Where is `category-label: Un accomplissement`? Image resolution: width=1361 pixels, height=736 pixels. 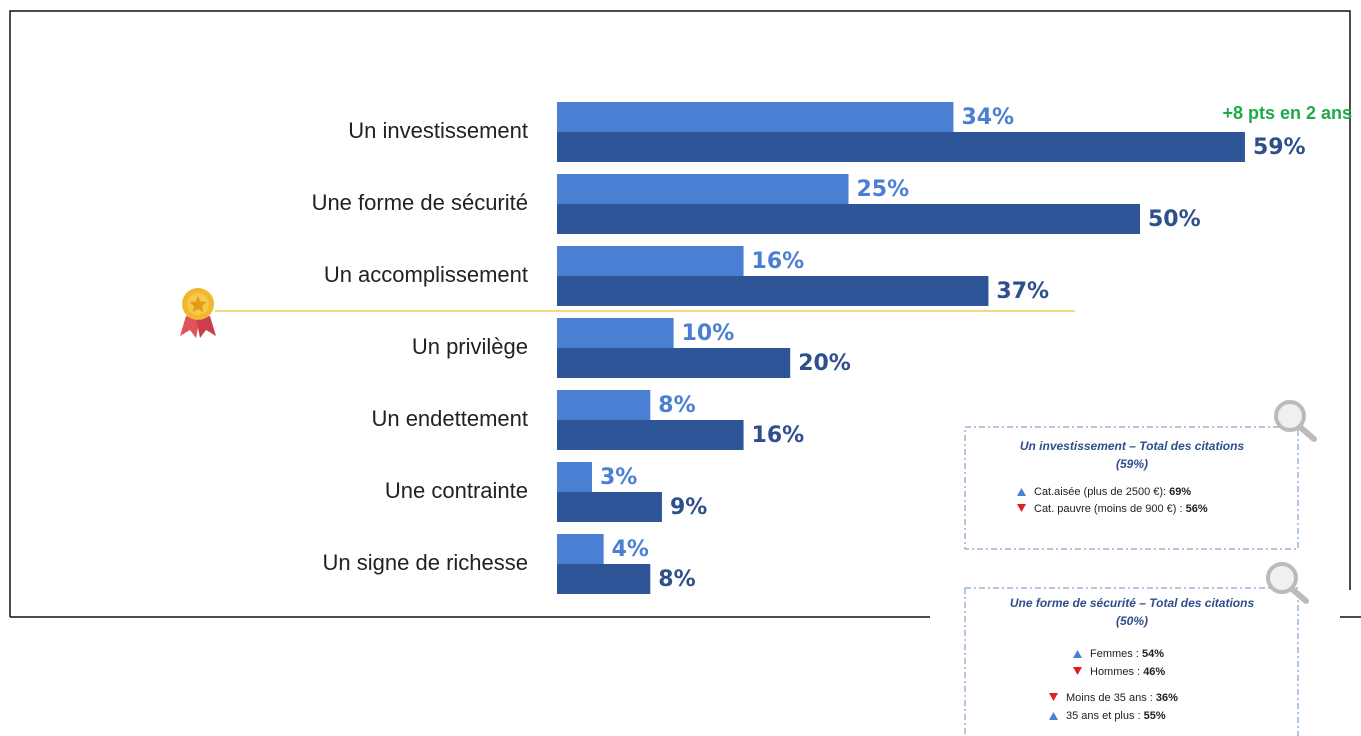 category-label: Un accomplissement is located at coordinates (426, 274).